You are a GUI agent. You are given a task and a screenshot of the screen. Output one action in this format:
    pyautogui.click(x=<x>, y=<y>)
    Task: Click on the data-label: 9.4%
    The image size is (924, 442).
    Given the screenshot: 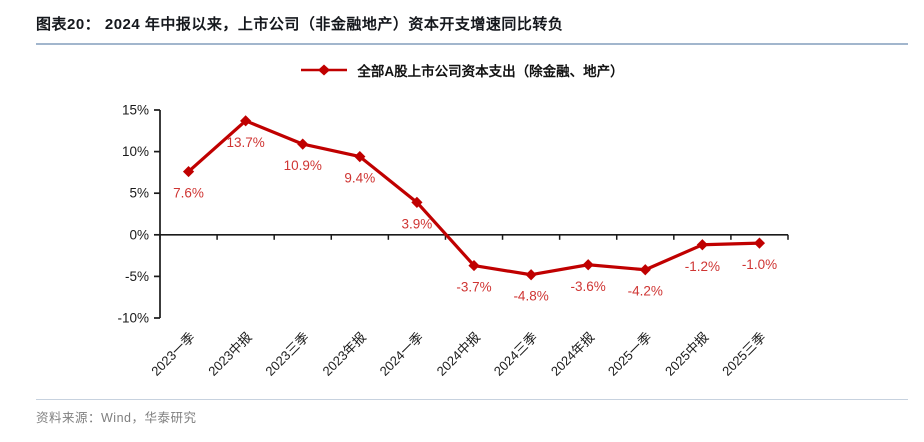 What is the action you would take?
    pyautogui.click(x=359, y=178)
    